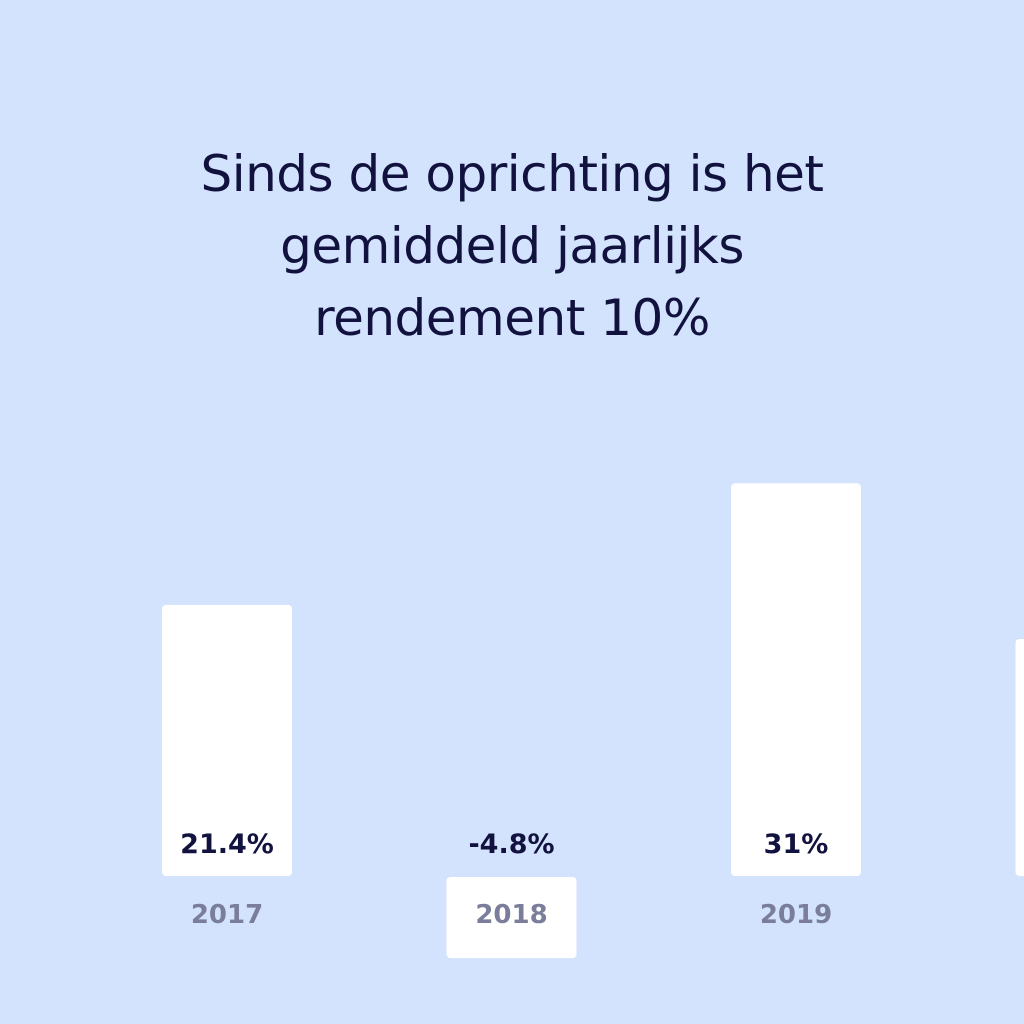 This screenshot has height=1024, width=1024. Describe the element at coordinates (1019, 757) in the screenshot. I see `bar-2020` at that location.